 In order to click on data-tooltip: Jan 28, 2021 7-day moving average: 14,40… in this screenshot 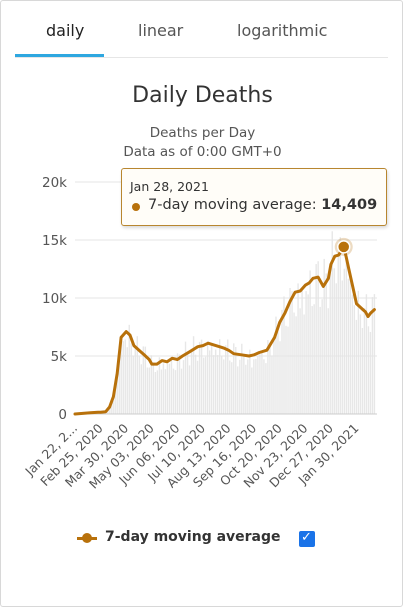, I will do `click(254, 197)`.